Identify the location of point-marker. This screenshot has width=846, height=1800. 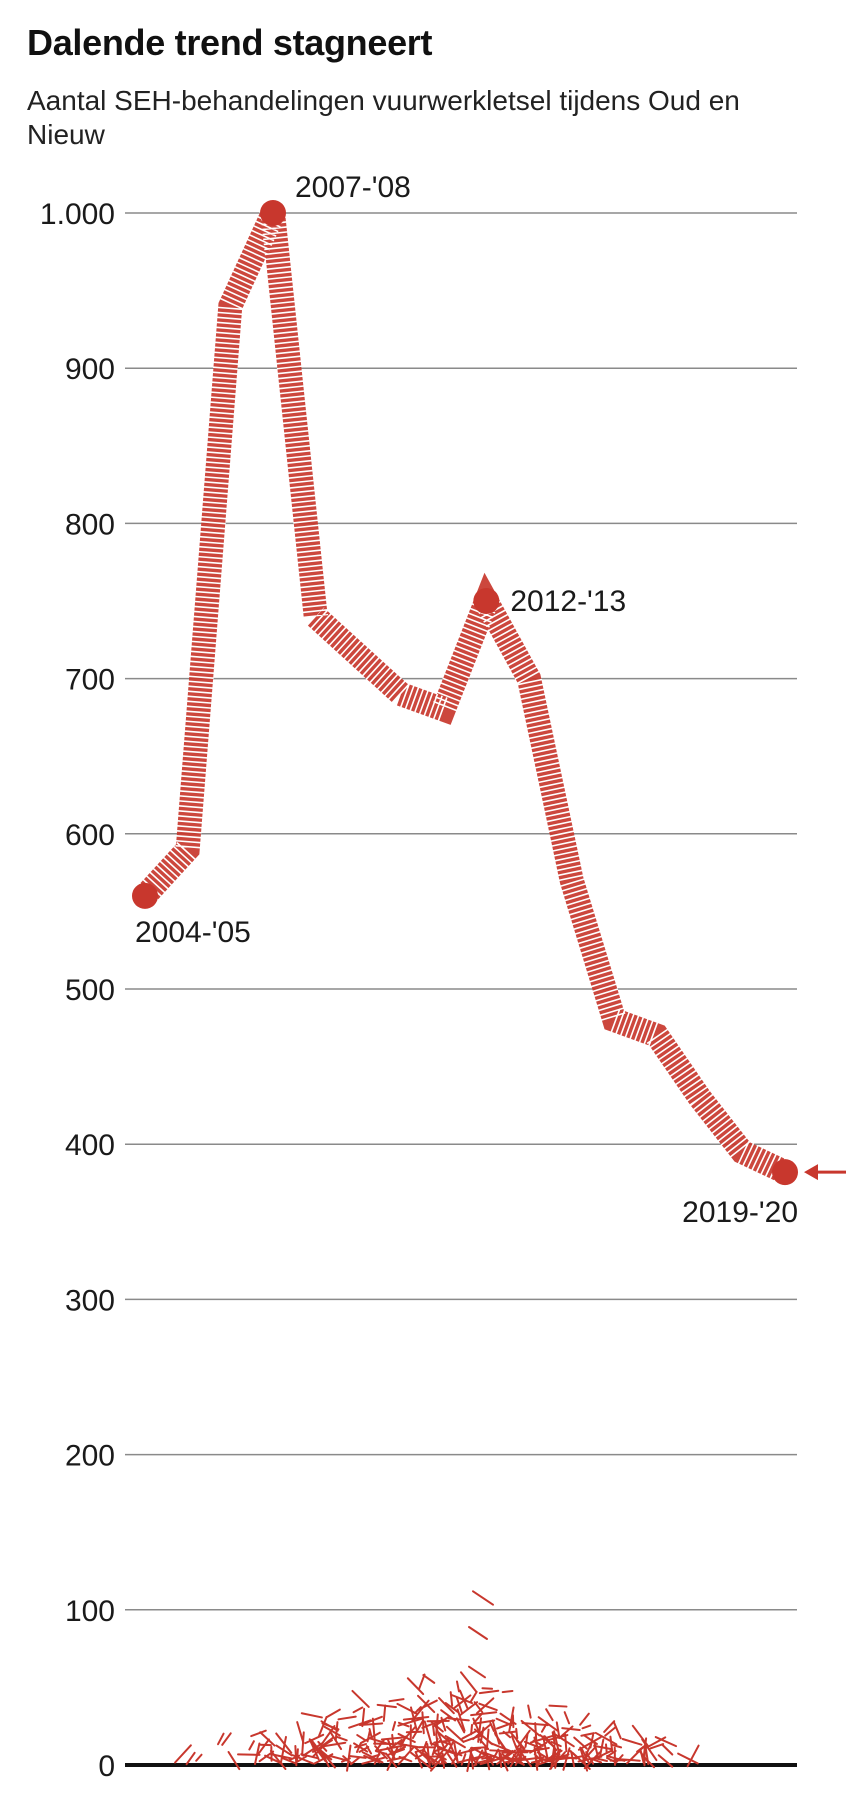
(486, 601).